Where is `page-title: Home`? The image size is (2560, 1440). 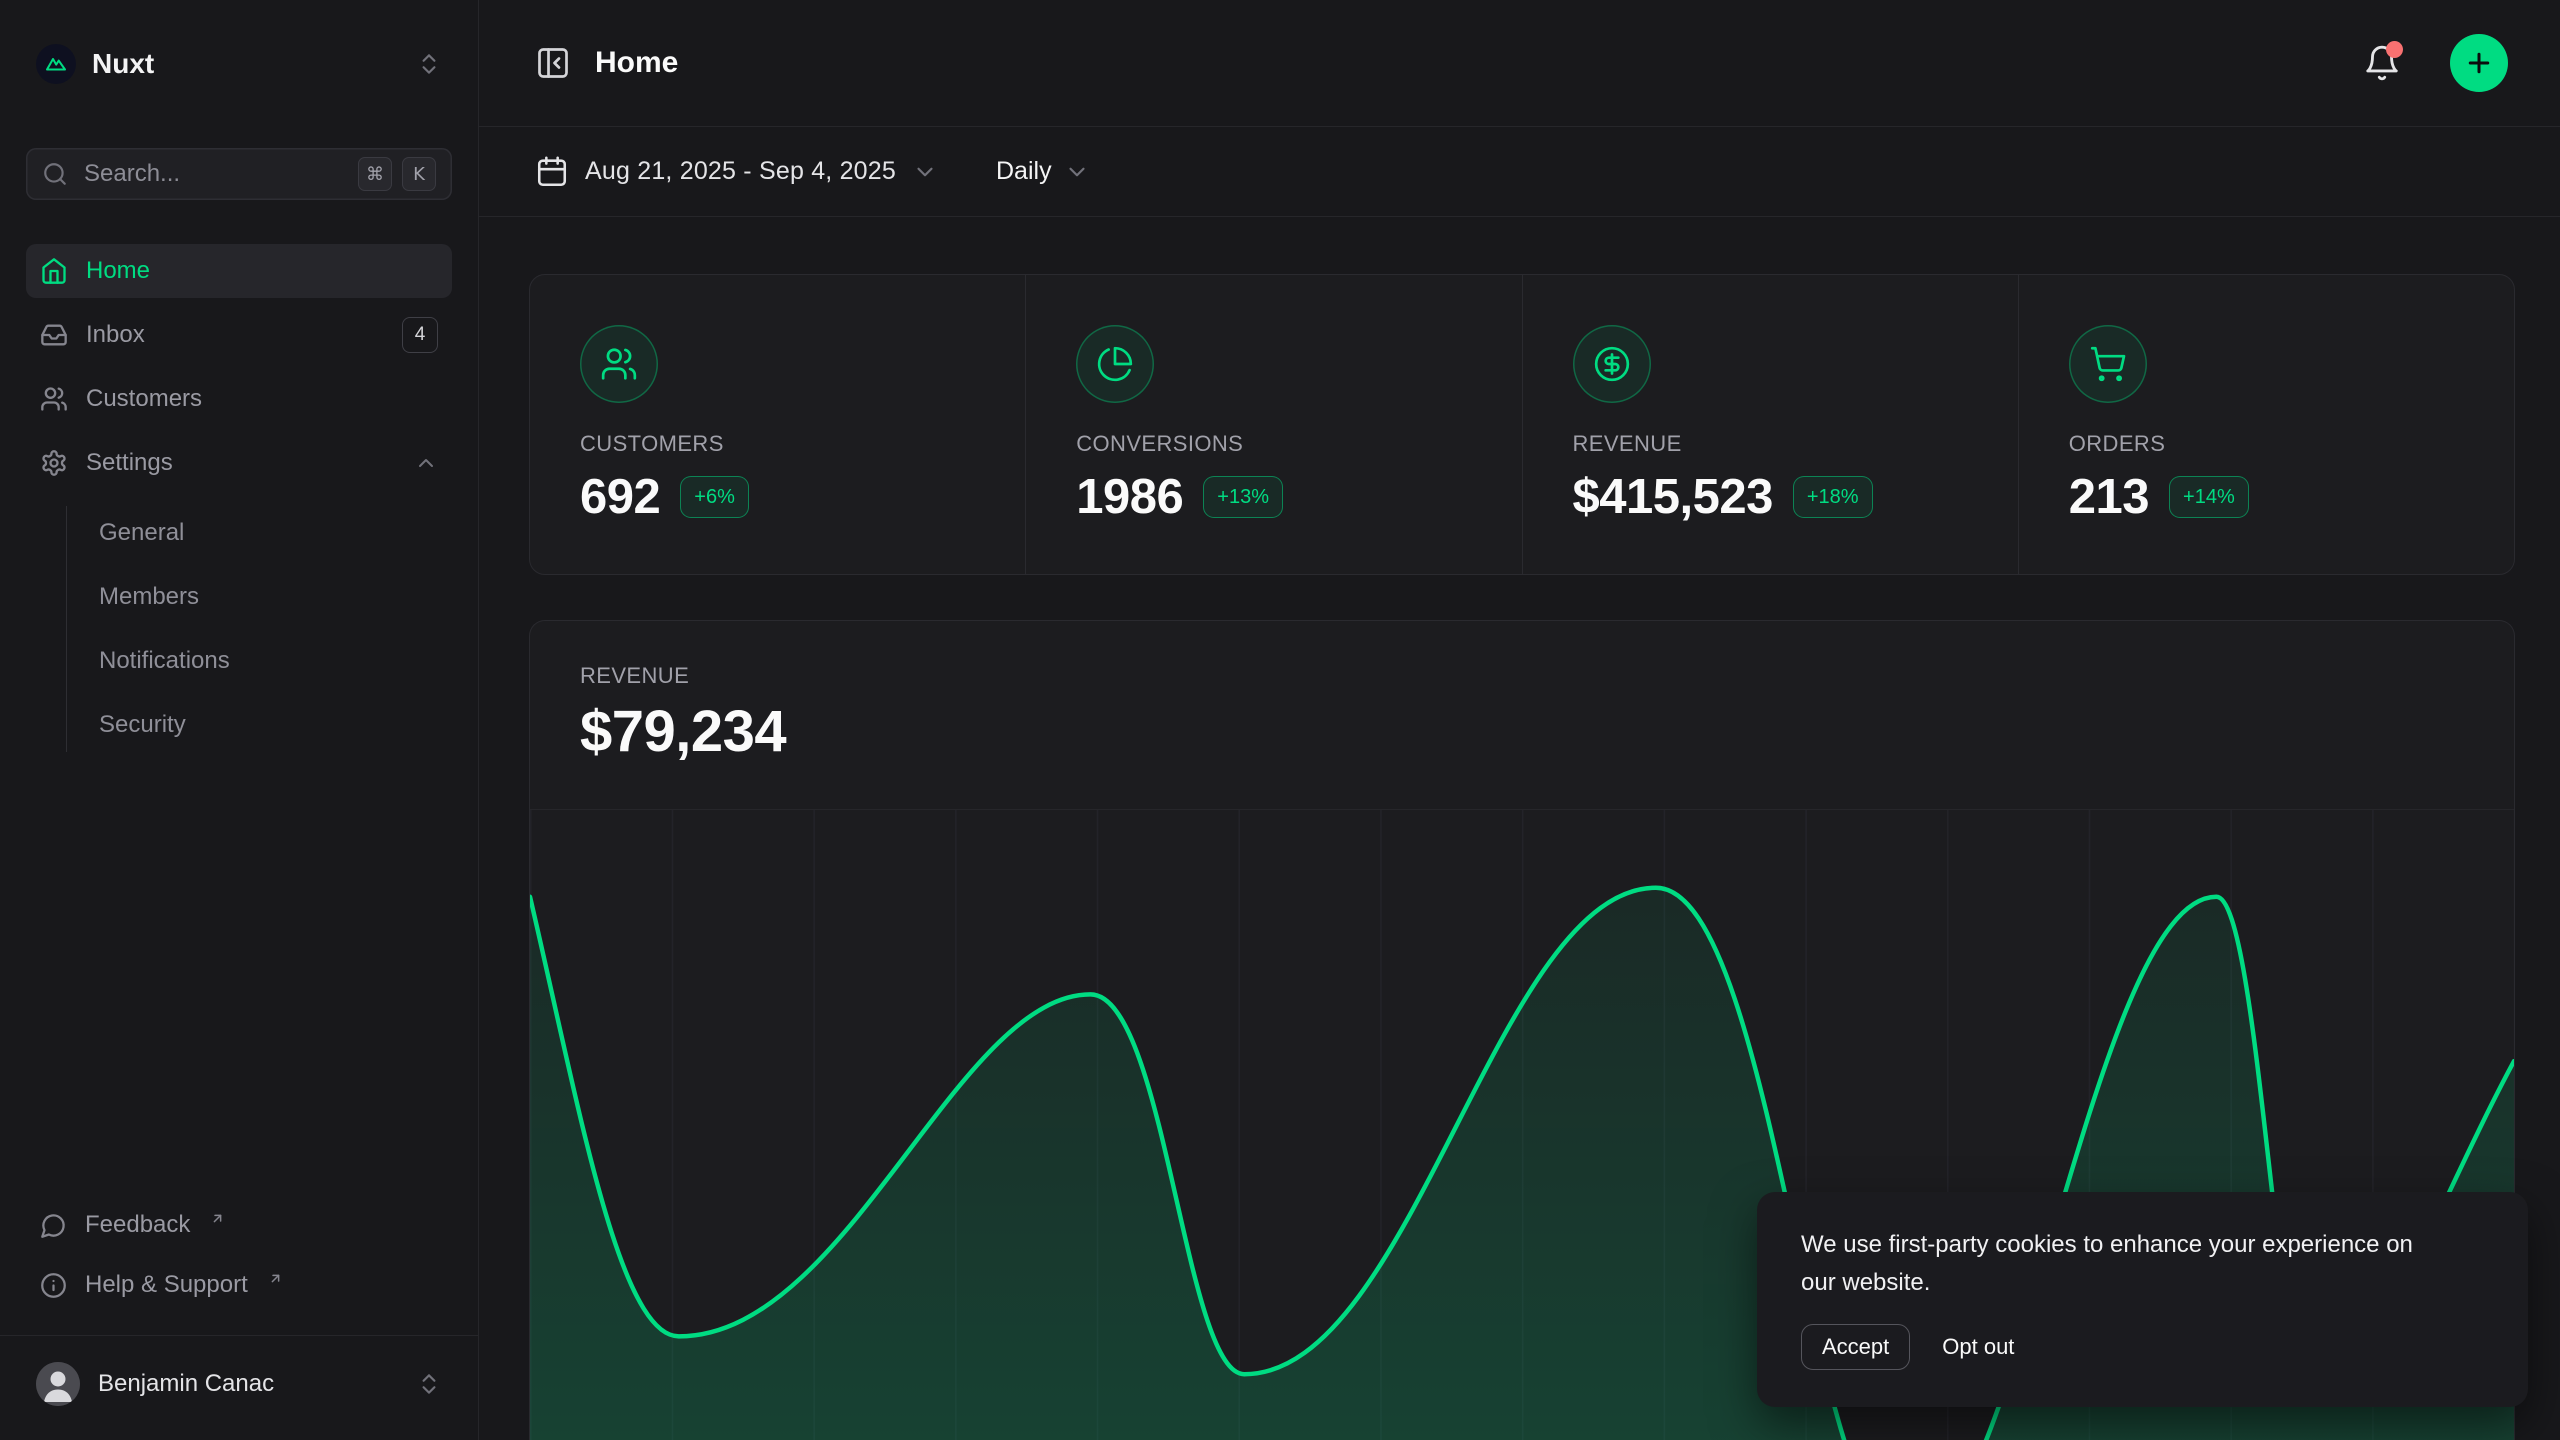 page-title: Home is located at coordinates (637, 62).